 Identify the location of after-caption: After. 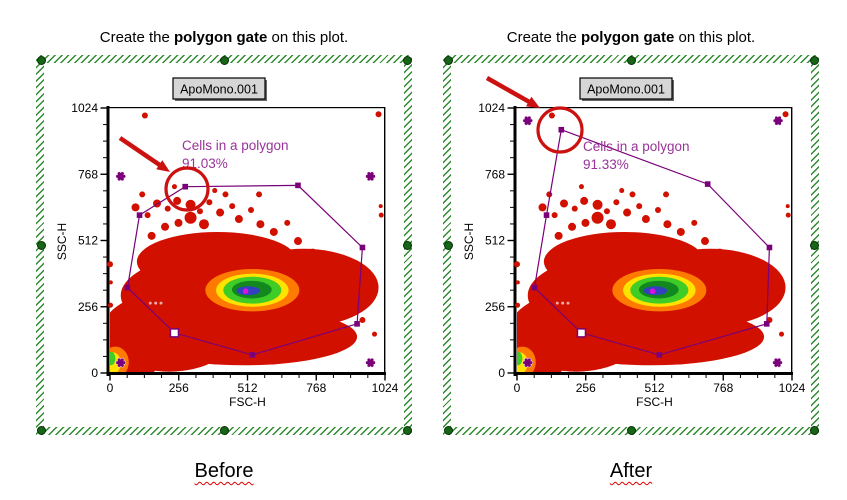
(631, 471).